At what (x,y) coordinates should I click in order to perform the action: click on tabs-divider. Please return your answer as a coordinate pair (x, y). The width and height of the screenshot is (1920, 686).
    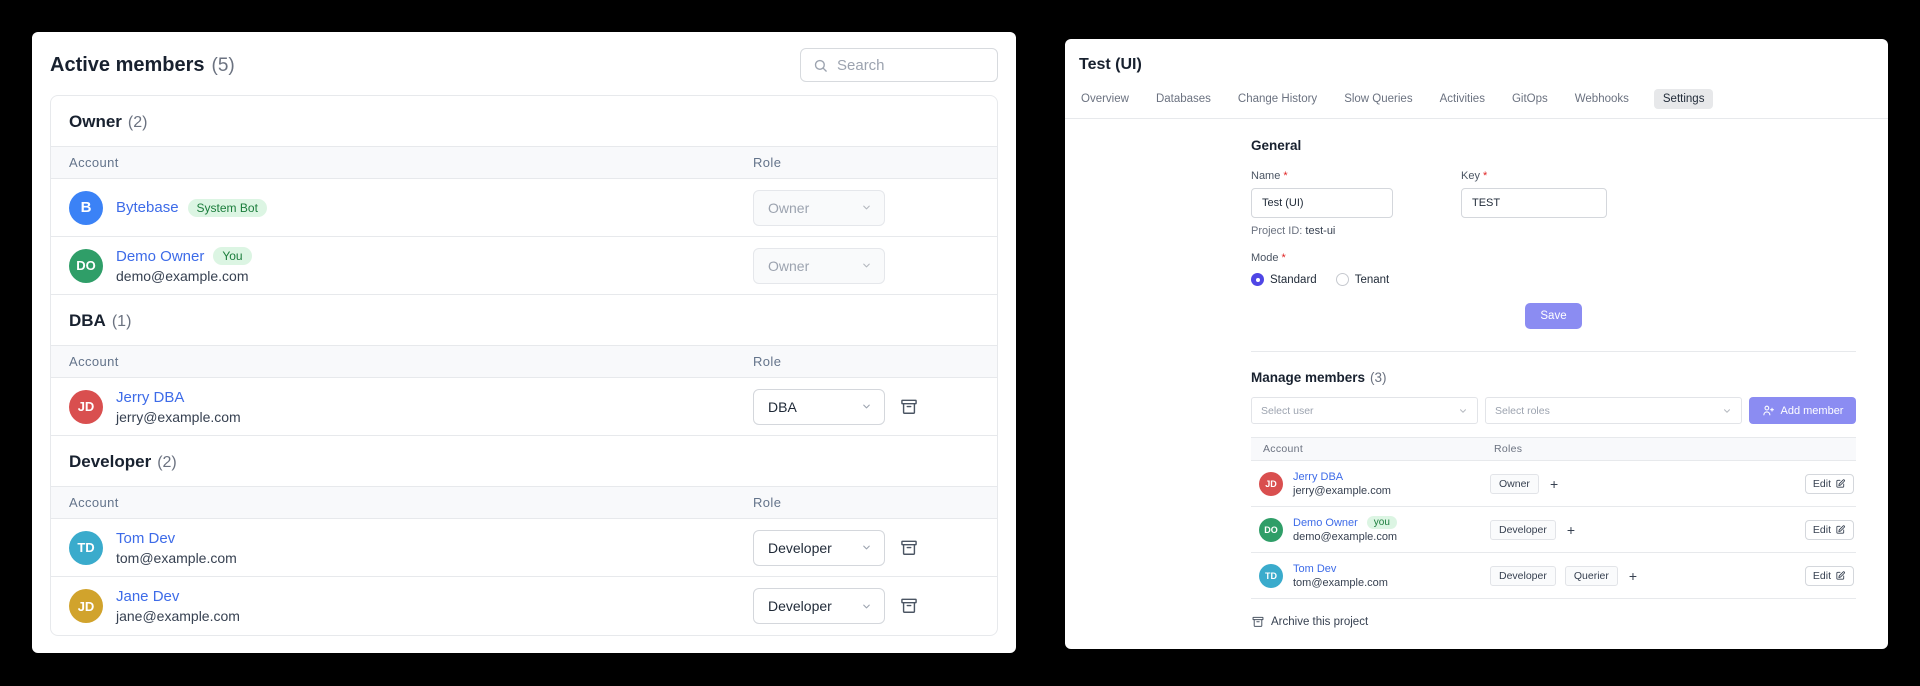
    Looking at the image, I should click on (1476, 118).